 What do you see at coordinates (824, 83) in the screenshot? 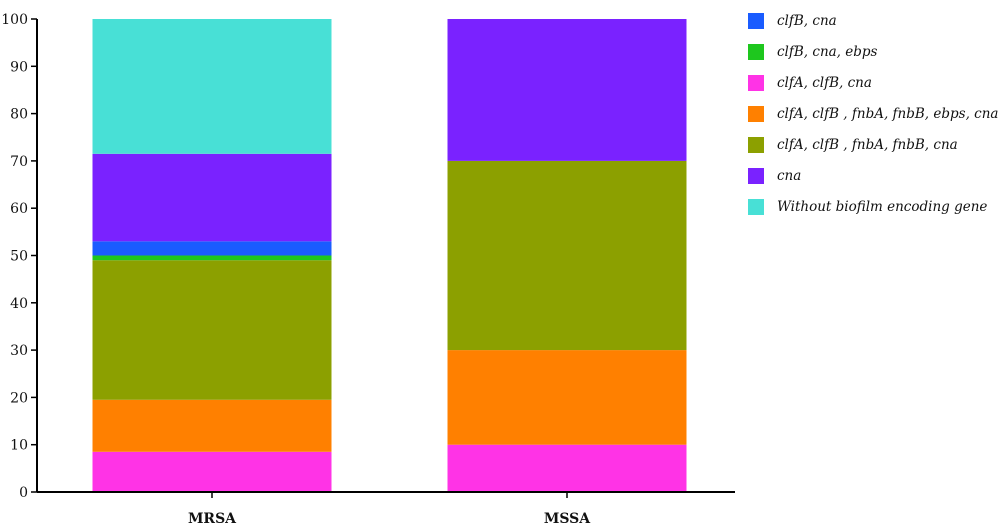
I see `legend-label: clfA, clfB, cna` at bounding box center [824, 83].